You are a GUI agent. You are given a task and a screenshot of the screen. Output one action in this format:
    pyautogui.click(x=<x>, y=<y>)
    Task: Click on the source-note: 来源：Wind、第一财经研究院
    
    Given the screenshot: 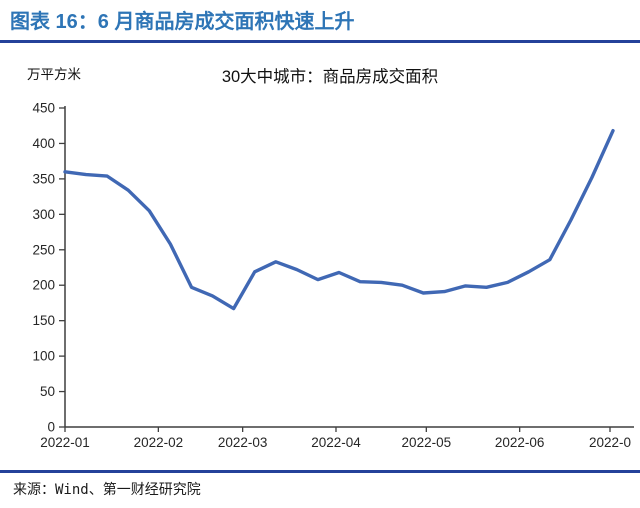 What is the action you would take?
    pyautogui.click(x=107, y=490)
    